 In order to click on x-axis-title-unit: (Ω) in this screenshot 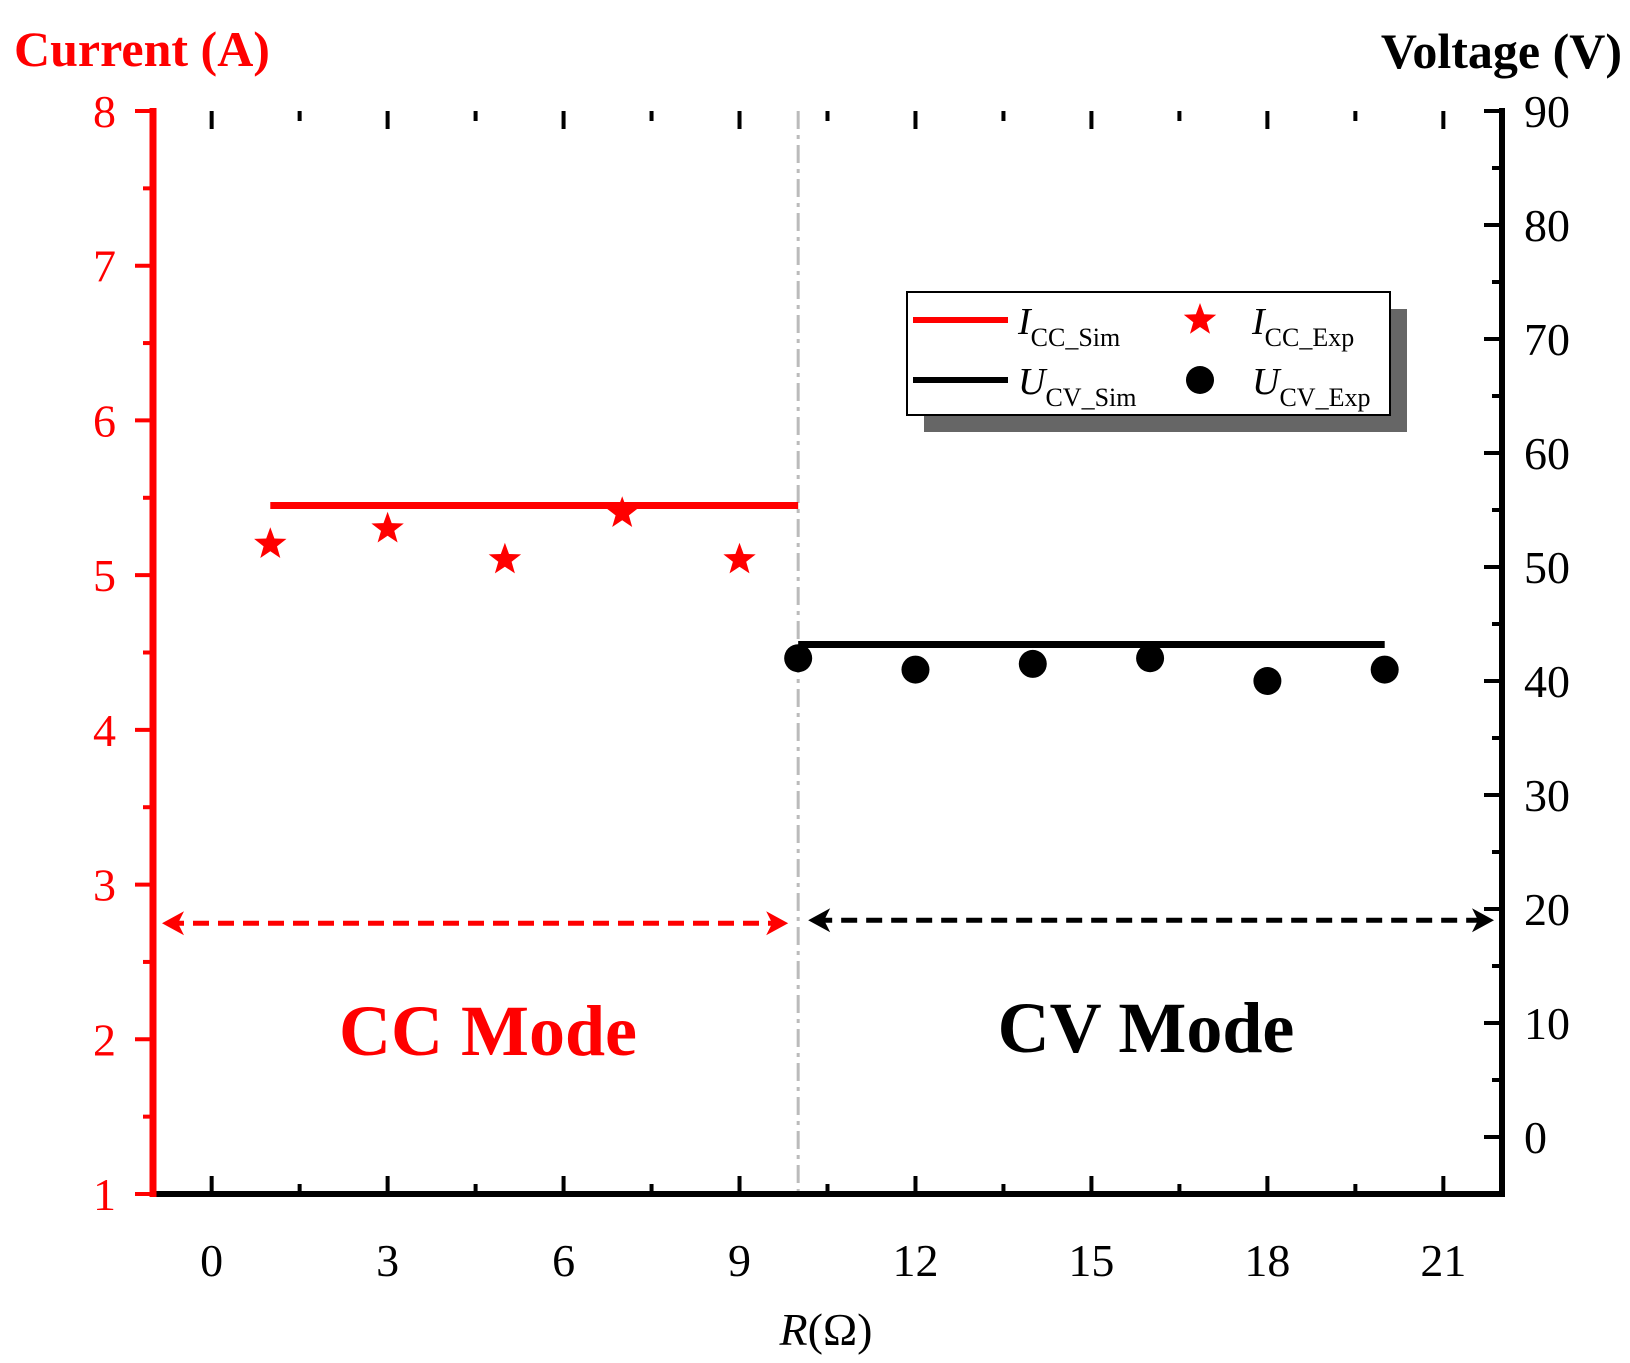, I will do `click(840, 1329)`.